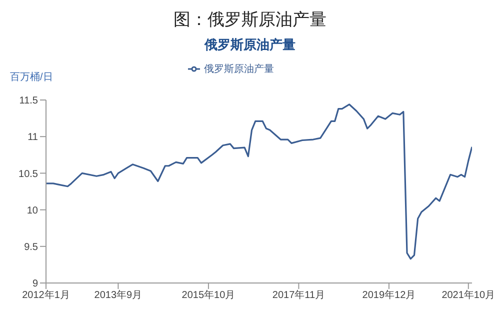 The width and height of the screenshot is (500, 325). I want to click on y-tick-label: 9, so click(35, 284).